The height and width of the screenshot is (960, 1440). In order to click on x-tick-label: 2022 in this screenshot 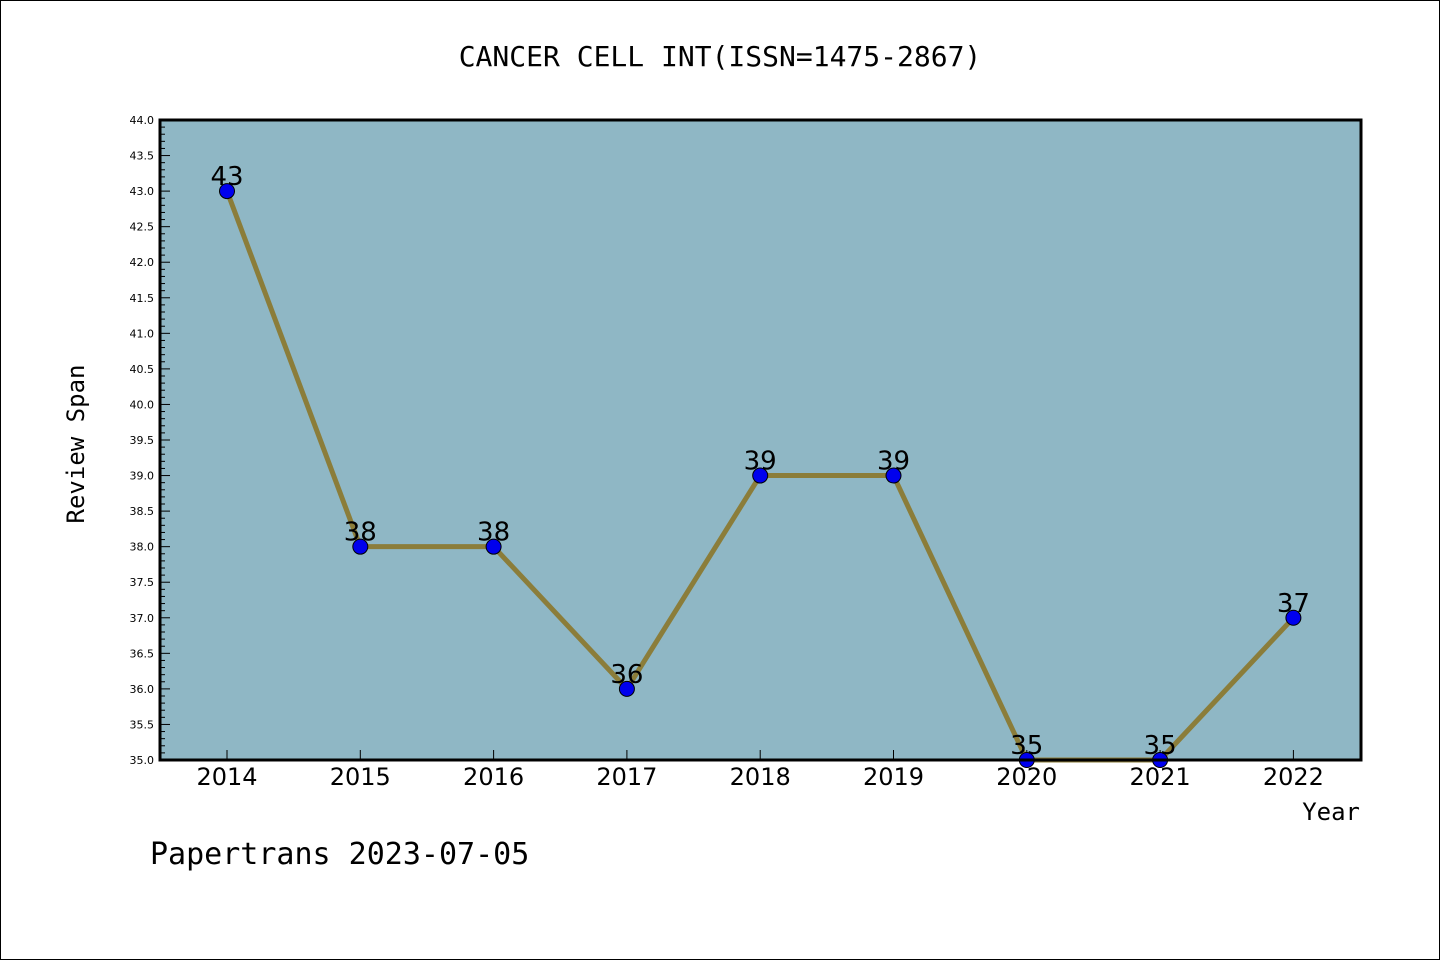, I will do `click(1293, 777)`.